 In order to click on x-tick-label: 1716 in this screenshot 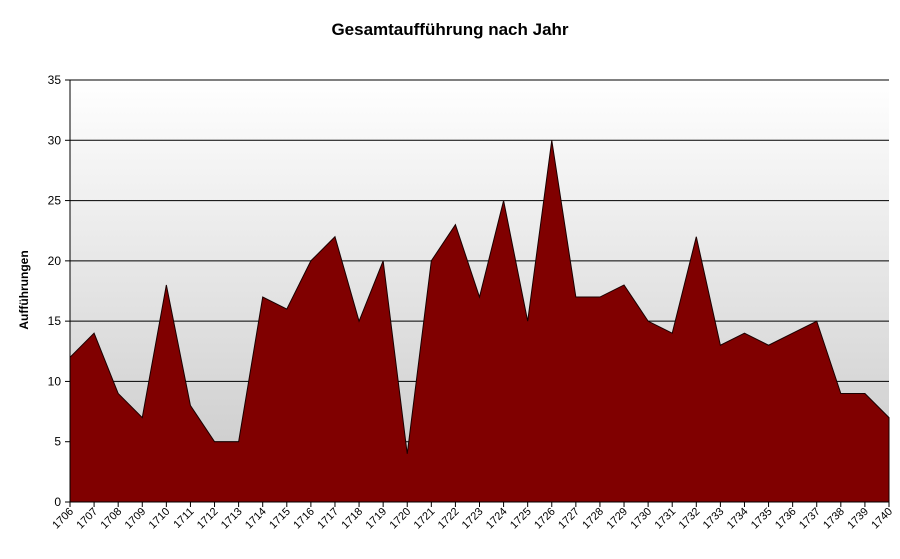, I will do `click(304, 519)`.